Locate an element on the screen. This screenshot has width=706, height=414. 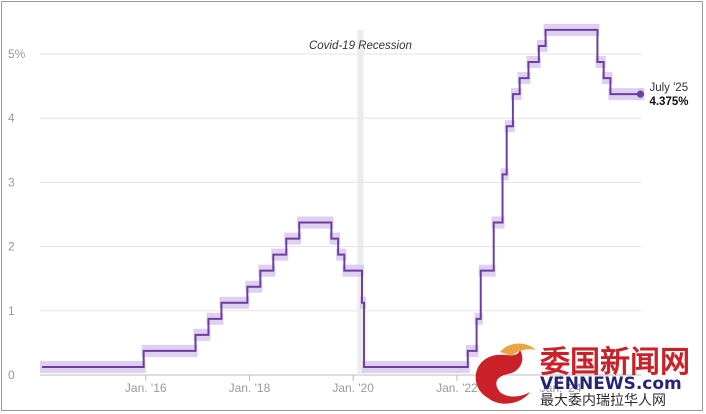
y-tick-label: 0 is located at coordinates (11, 375).